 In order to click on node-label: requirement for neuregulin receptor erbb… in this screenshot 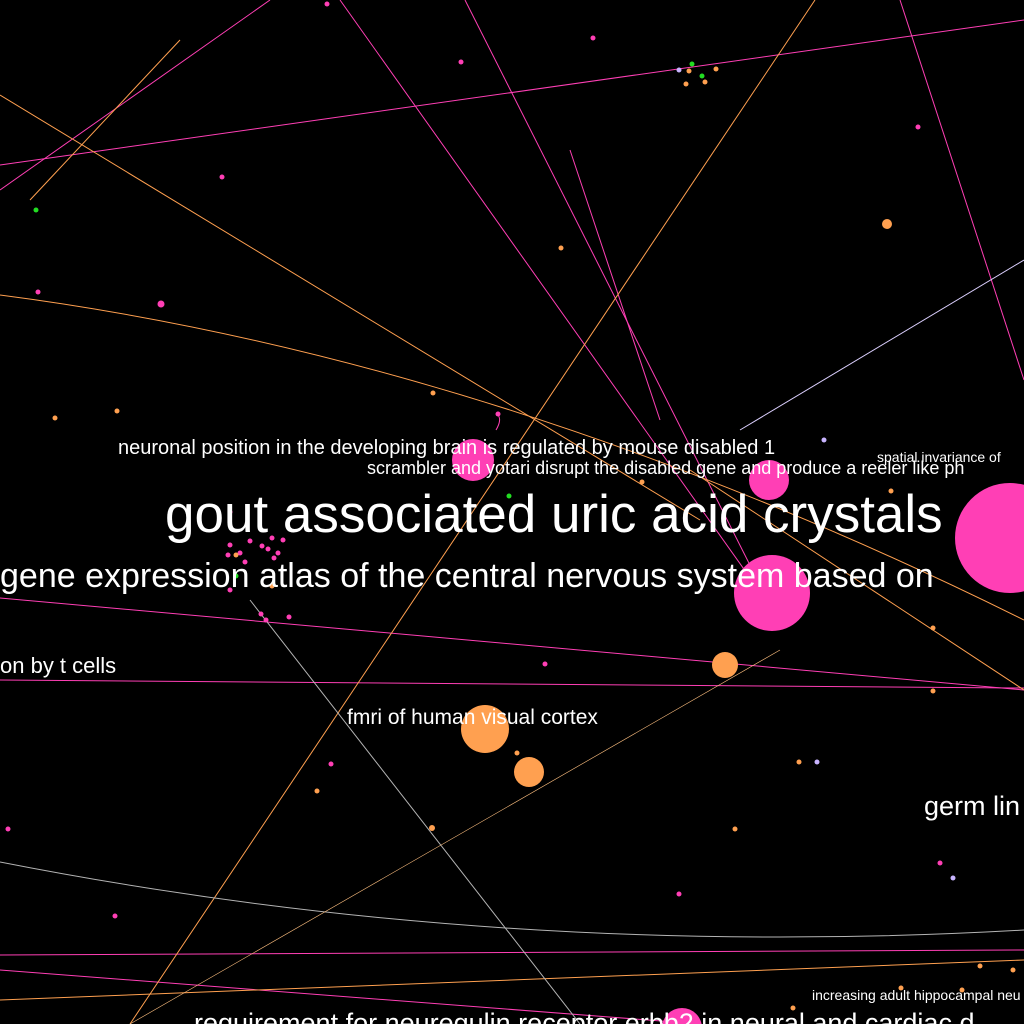, I will do `click(584, 1016)`.